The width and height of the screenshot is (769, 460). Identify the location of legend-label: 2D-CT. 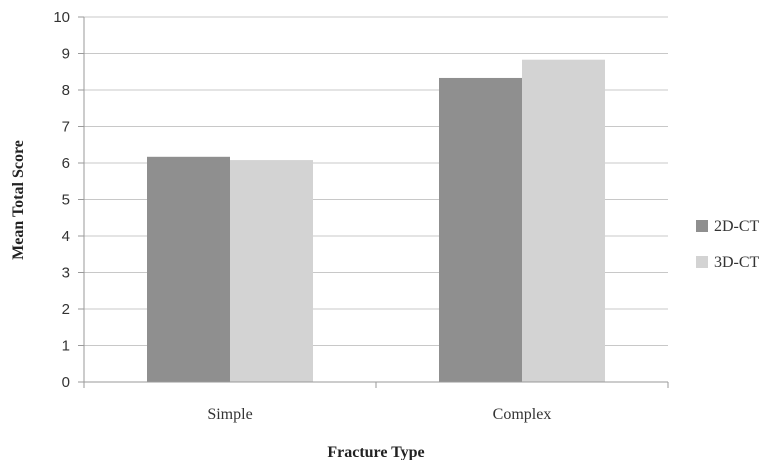
(737, 226).